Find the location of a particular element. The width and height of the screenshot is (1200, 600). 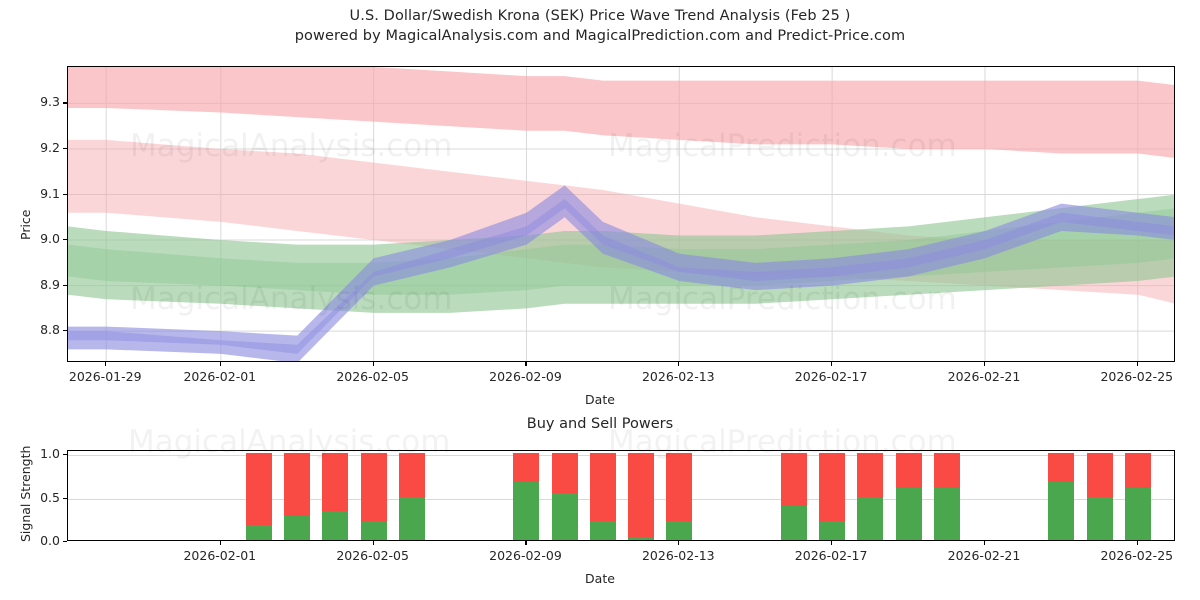

wave-band is located at coordinates (621, 112).